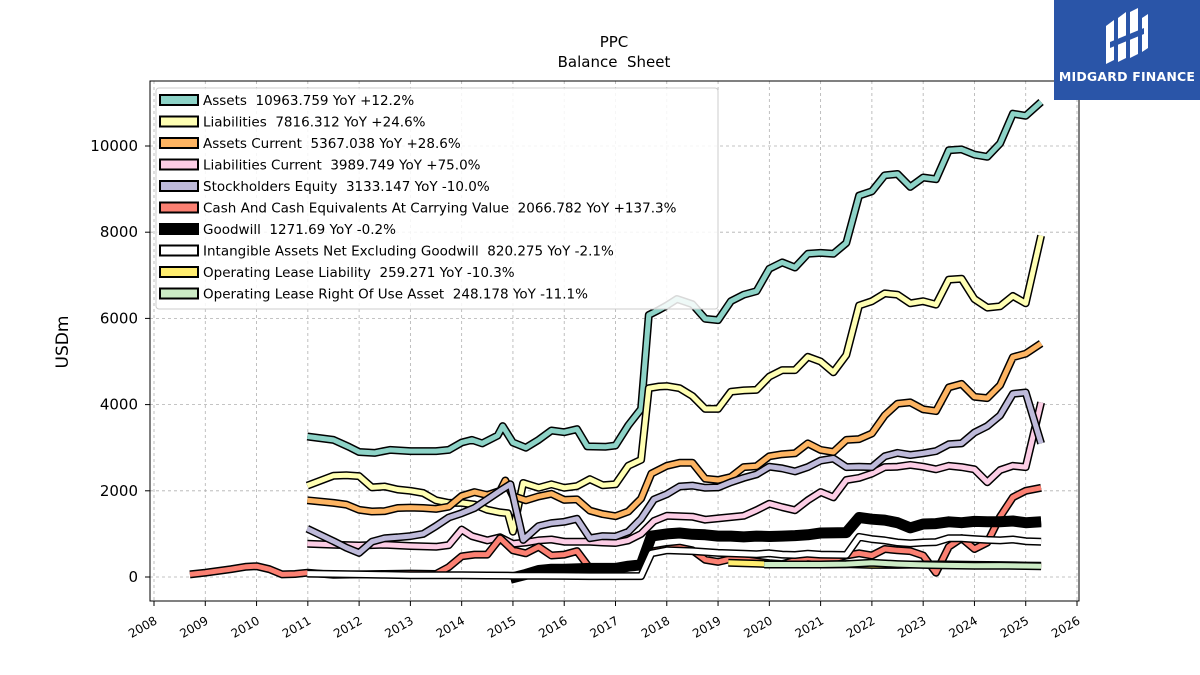 The height and width of the screenshot is (675, 1200). Describe the element at coordinates (1127, 36) in the screenshot. I see `midgard-logo-icon` at that location.